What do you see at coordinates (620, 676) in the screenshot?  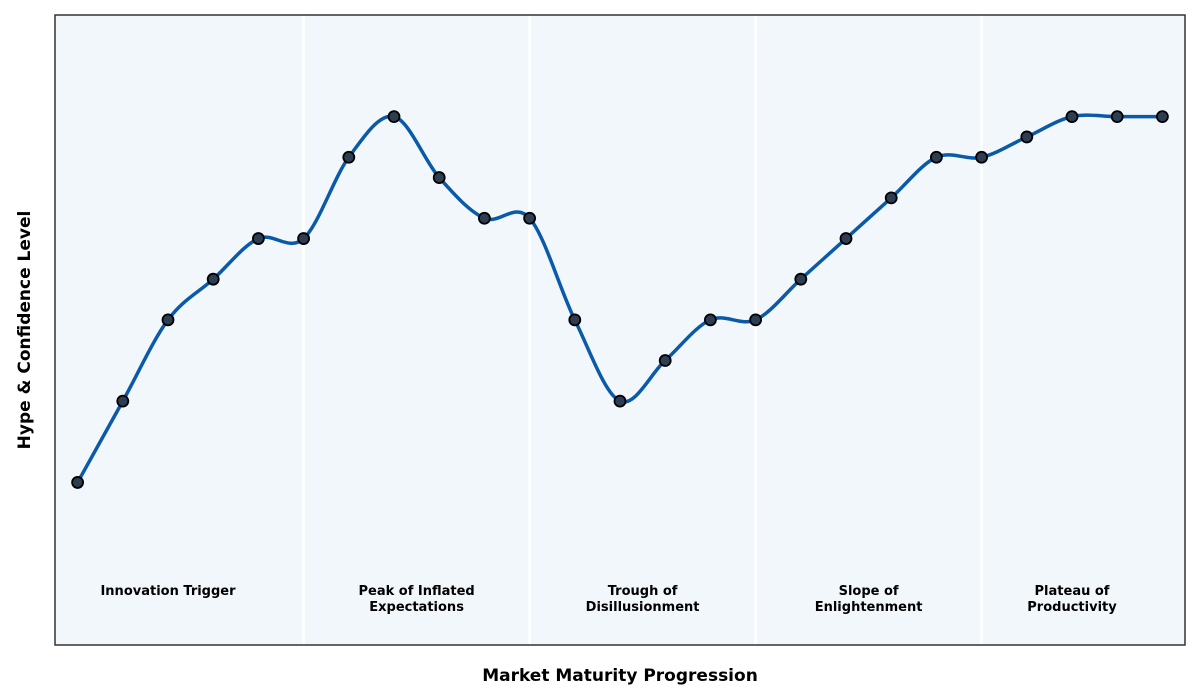 I see `x-axis-label: Market Maturity Progression` at bounding box center [620, 676].